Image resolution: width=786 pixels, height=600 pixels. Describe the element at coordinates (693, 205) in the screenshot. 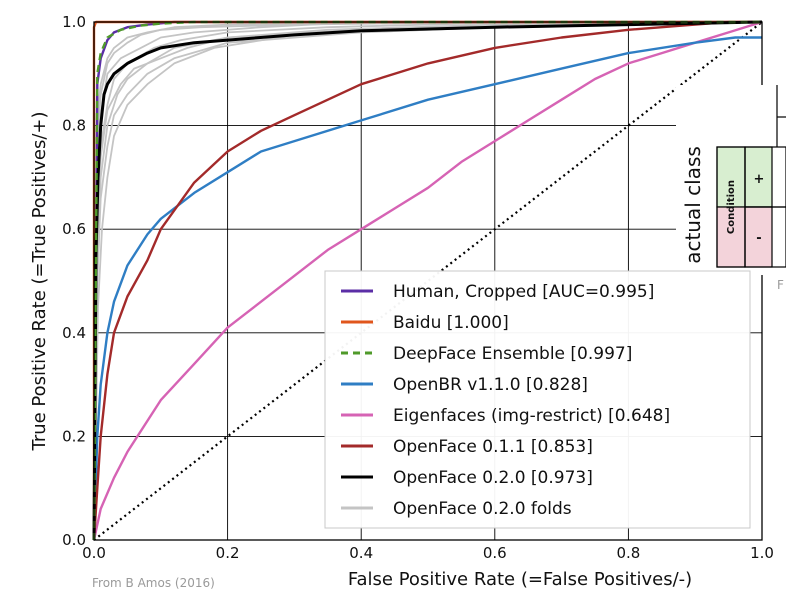

I see `actual-class-label: actual class` at that location.